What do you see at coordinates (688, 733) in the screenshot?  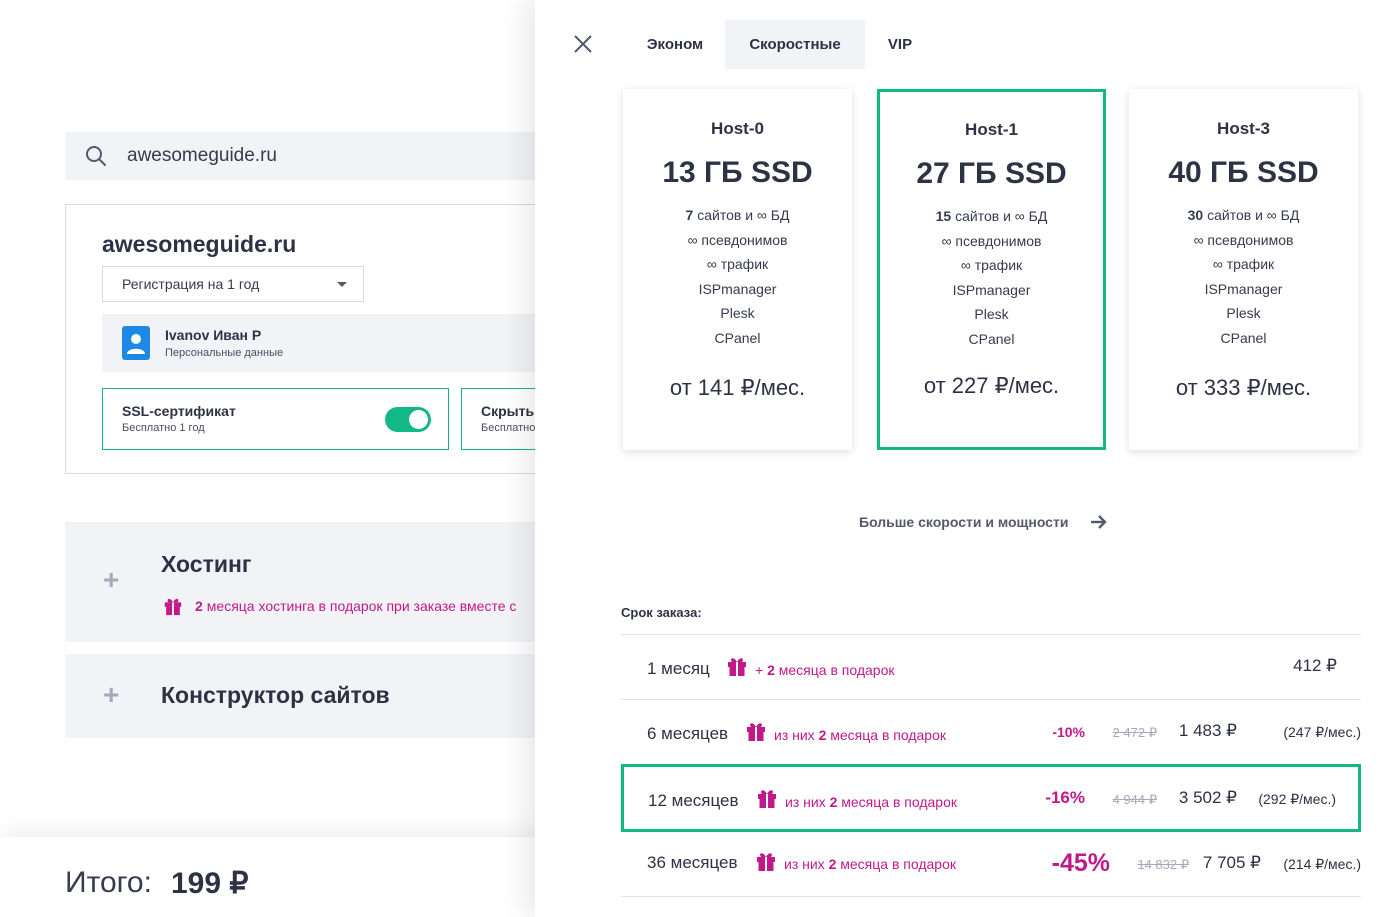 I see `term-name: 6 месяцев` at bounding box center [688, 733].